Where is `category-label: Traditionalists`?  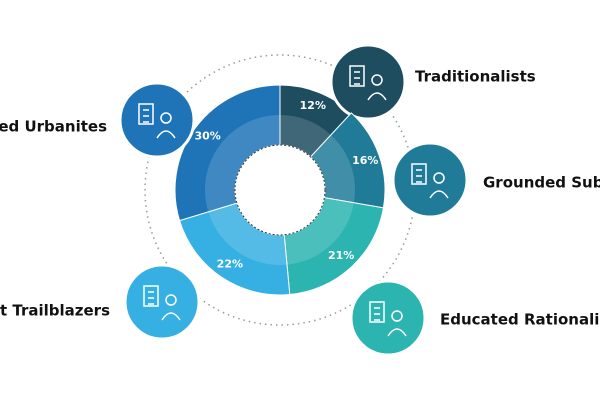
category-label: Traditionalists is located at coordinates (475, 77).